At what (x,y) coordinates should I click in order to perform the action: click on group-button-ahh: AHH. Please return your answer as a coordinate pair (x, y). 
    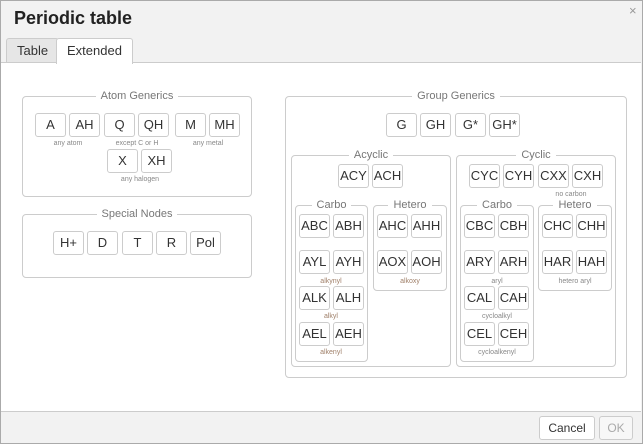
    Looking at the image, I should click on (426, 226).